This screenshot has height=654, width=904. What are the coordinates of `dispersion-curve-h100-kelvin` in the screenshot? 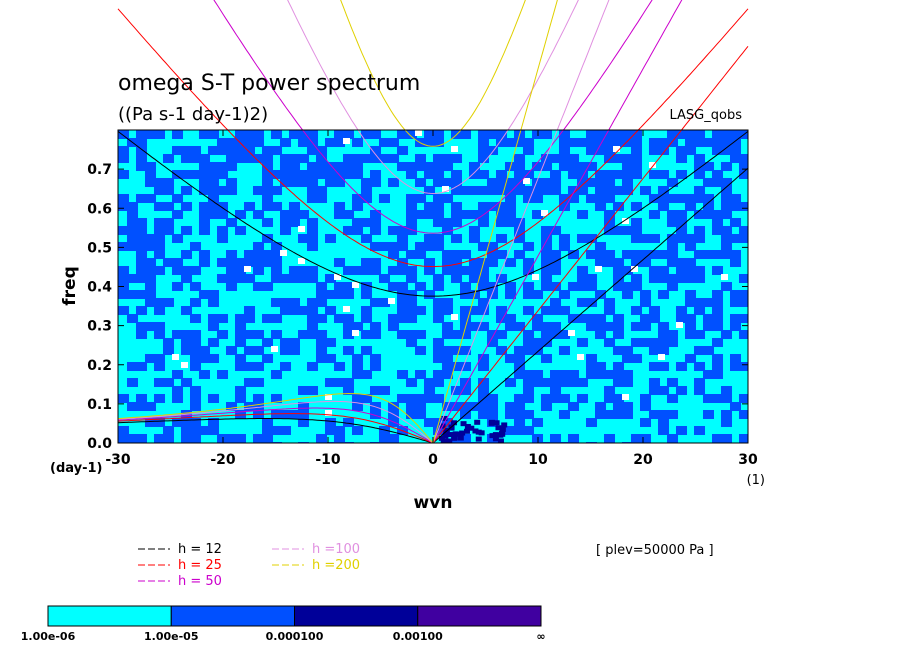 It's located at (521, 222).